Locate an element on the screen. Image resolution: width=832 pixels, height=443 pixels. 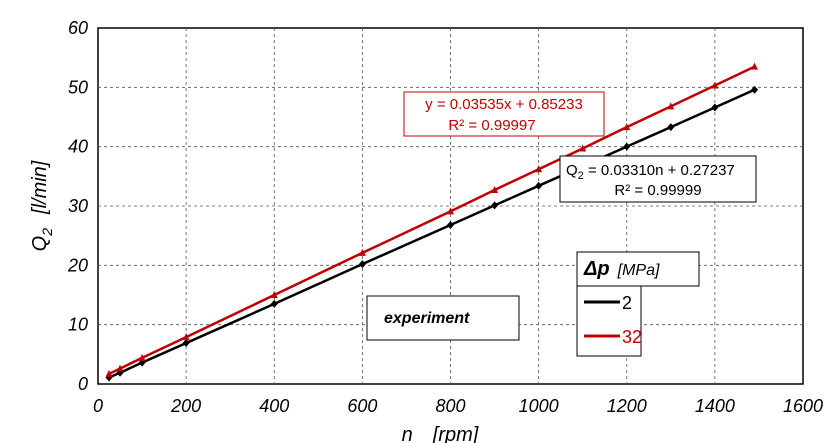
x-axis-symbol: n is located at coordinates (407, 433).